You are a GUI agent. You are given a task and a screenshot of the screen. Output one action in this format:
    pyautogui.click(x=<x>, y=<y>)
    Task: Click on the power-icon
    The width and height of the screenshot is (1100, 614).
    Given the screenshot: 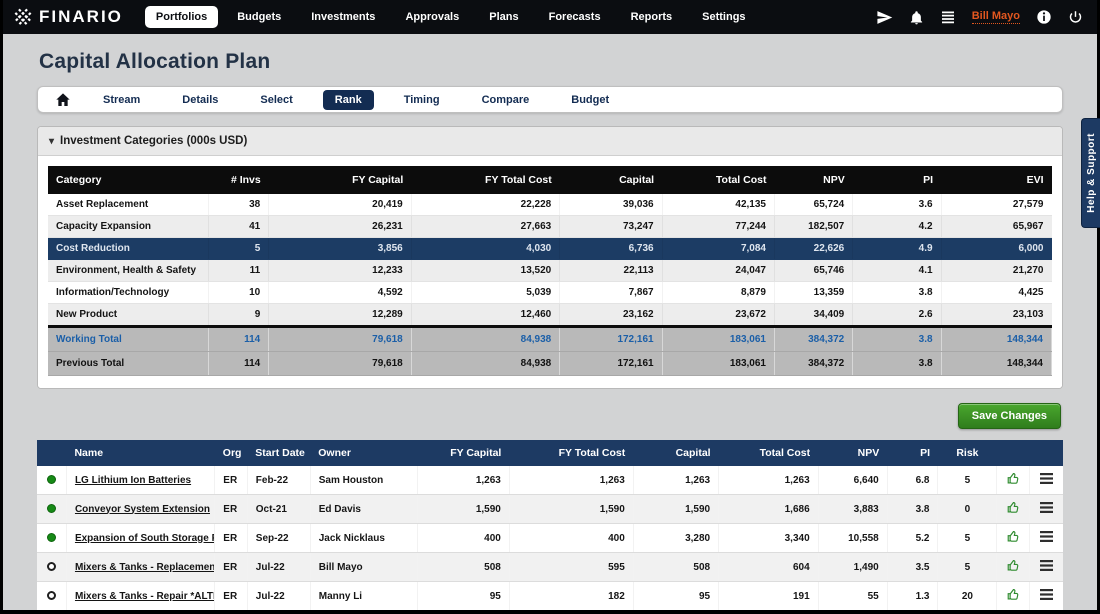 What is the action you would take?
    pyautogui.click(x=1075, y=17)
    